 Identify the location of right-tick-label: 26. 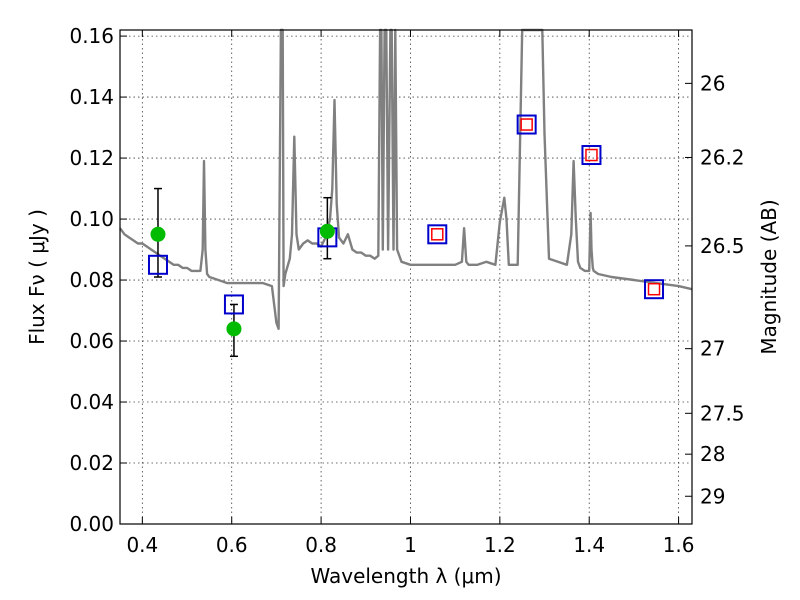
(712, 83).